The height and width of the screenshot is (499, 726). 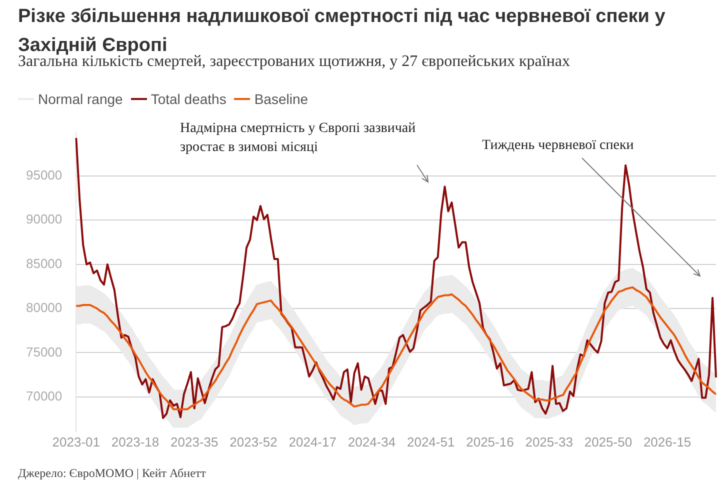 What do you see at coordinates (667, 442) in the screenshot?
I see `x-tick-label: 2026-15` at bounding box center [667, 442].